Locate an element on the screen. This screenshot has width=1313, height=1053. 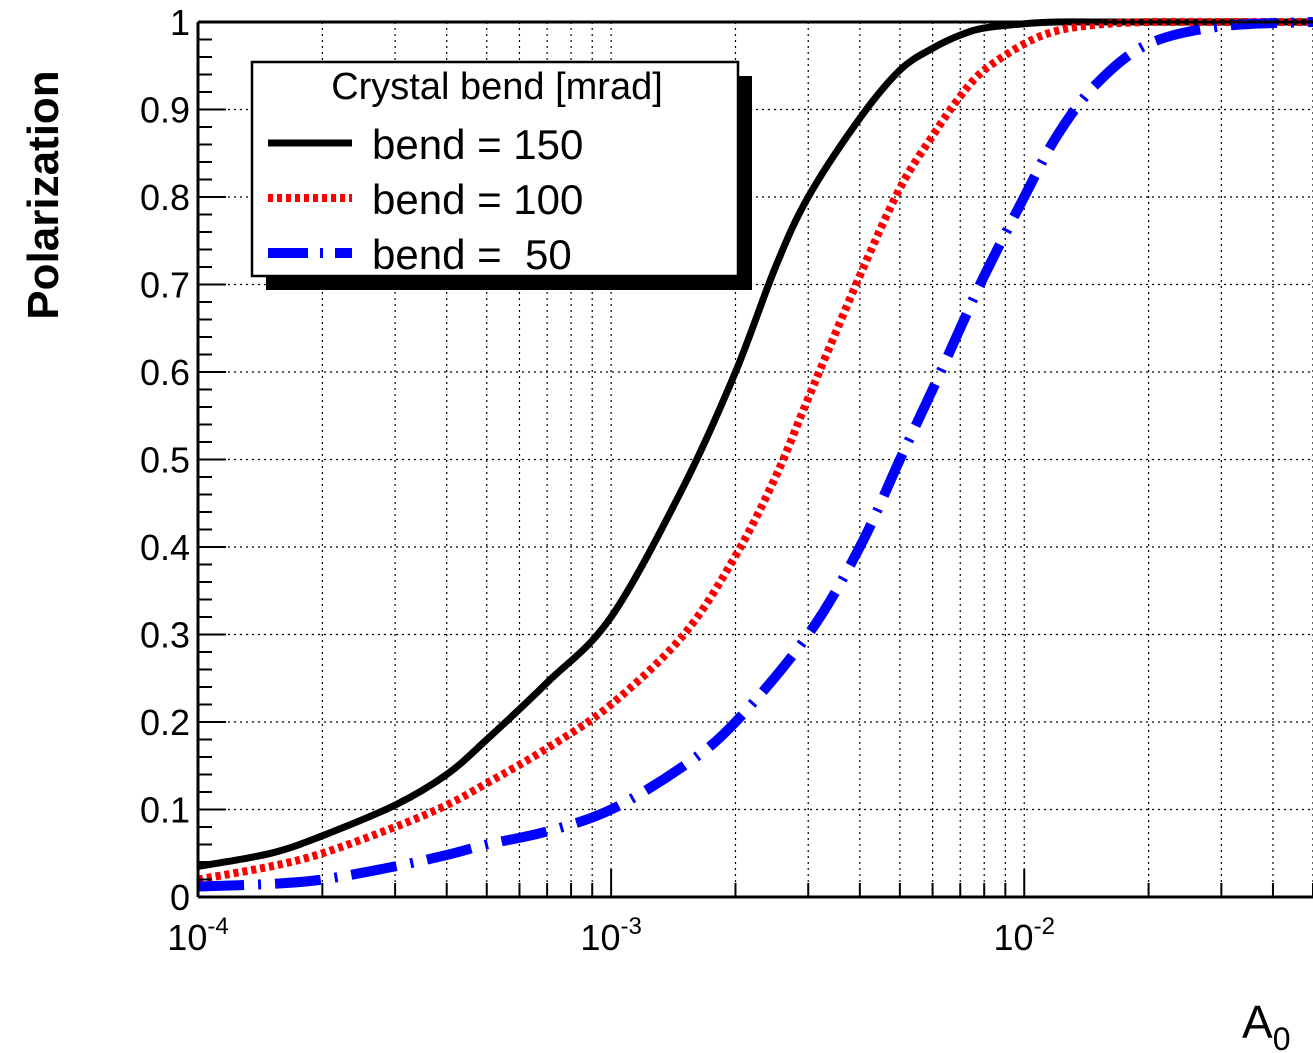
legend-entry-bend-100: bend = 100 is located at coordinates (425, 199).